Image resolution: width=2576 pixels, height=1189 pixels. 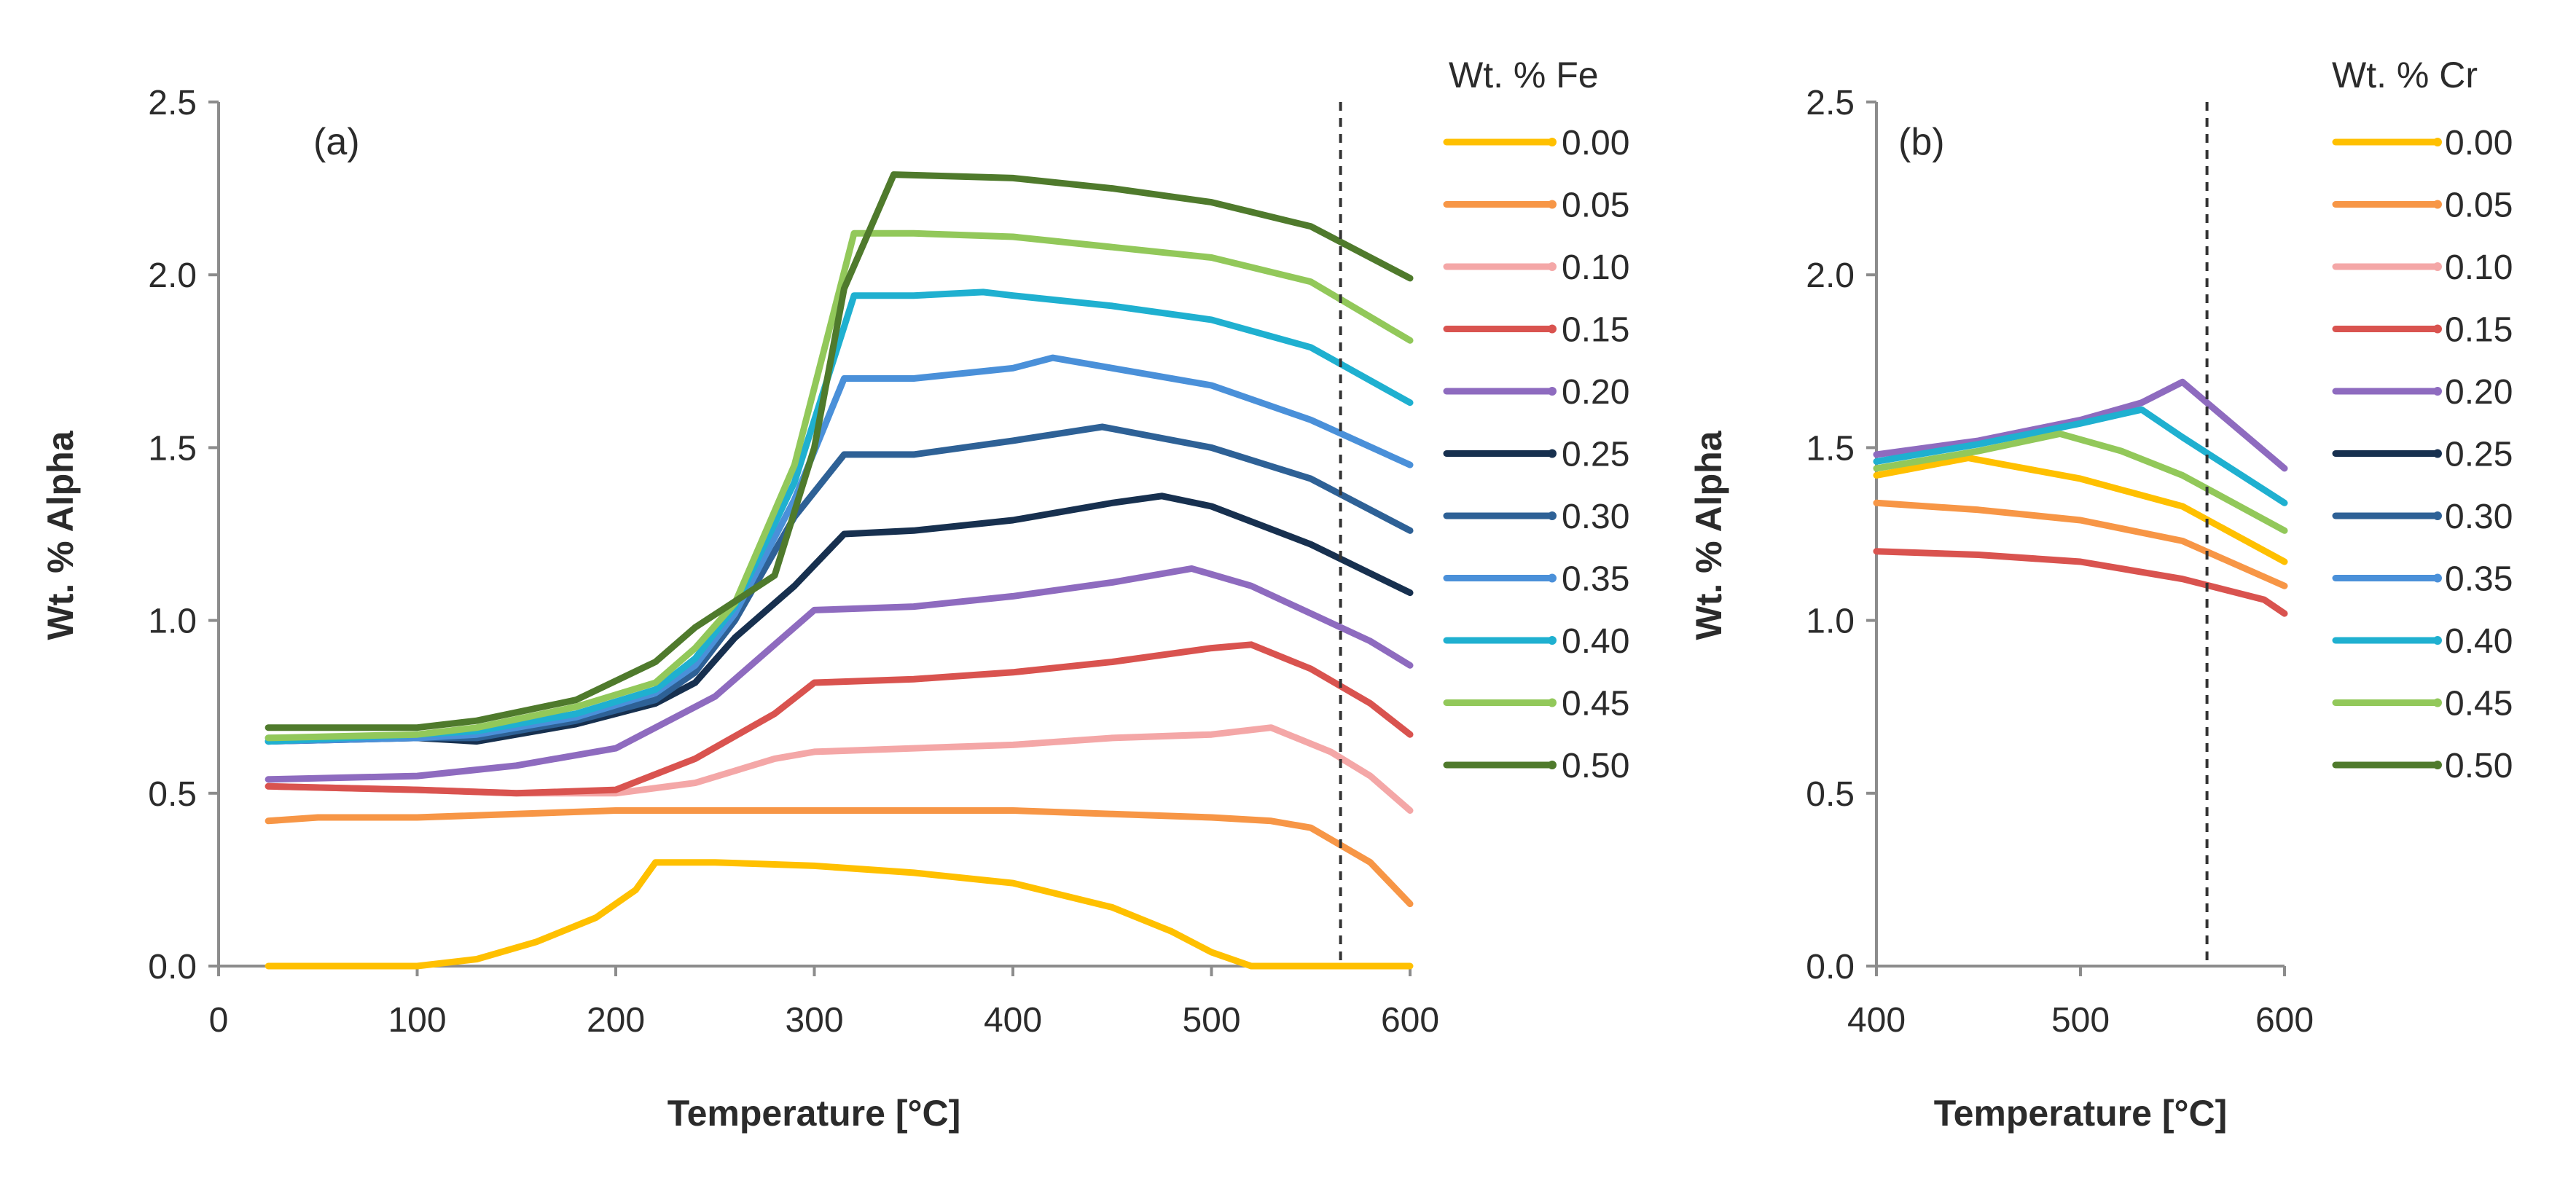 I want to click on panel-a-y-tick-label: 0.0, so click(x=172, y=967).